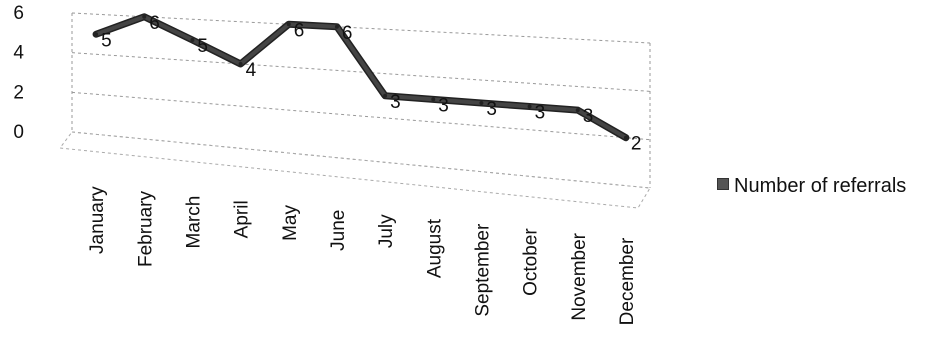  I want to click on x-tick-label: March, so click(193, 222).